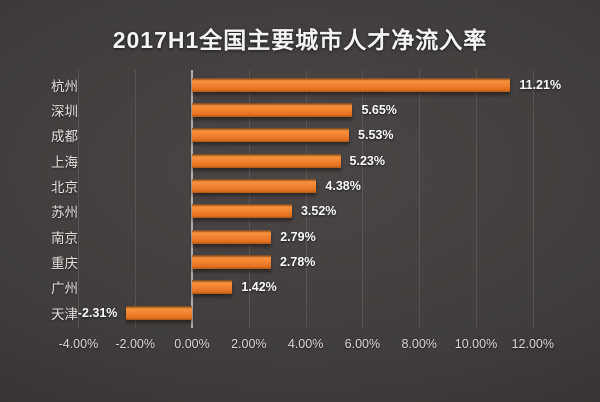 The height and width of the screenshot is (402, 600). I want to click on value-label: 11.21%, so click(540, 84).